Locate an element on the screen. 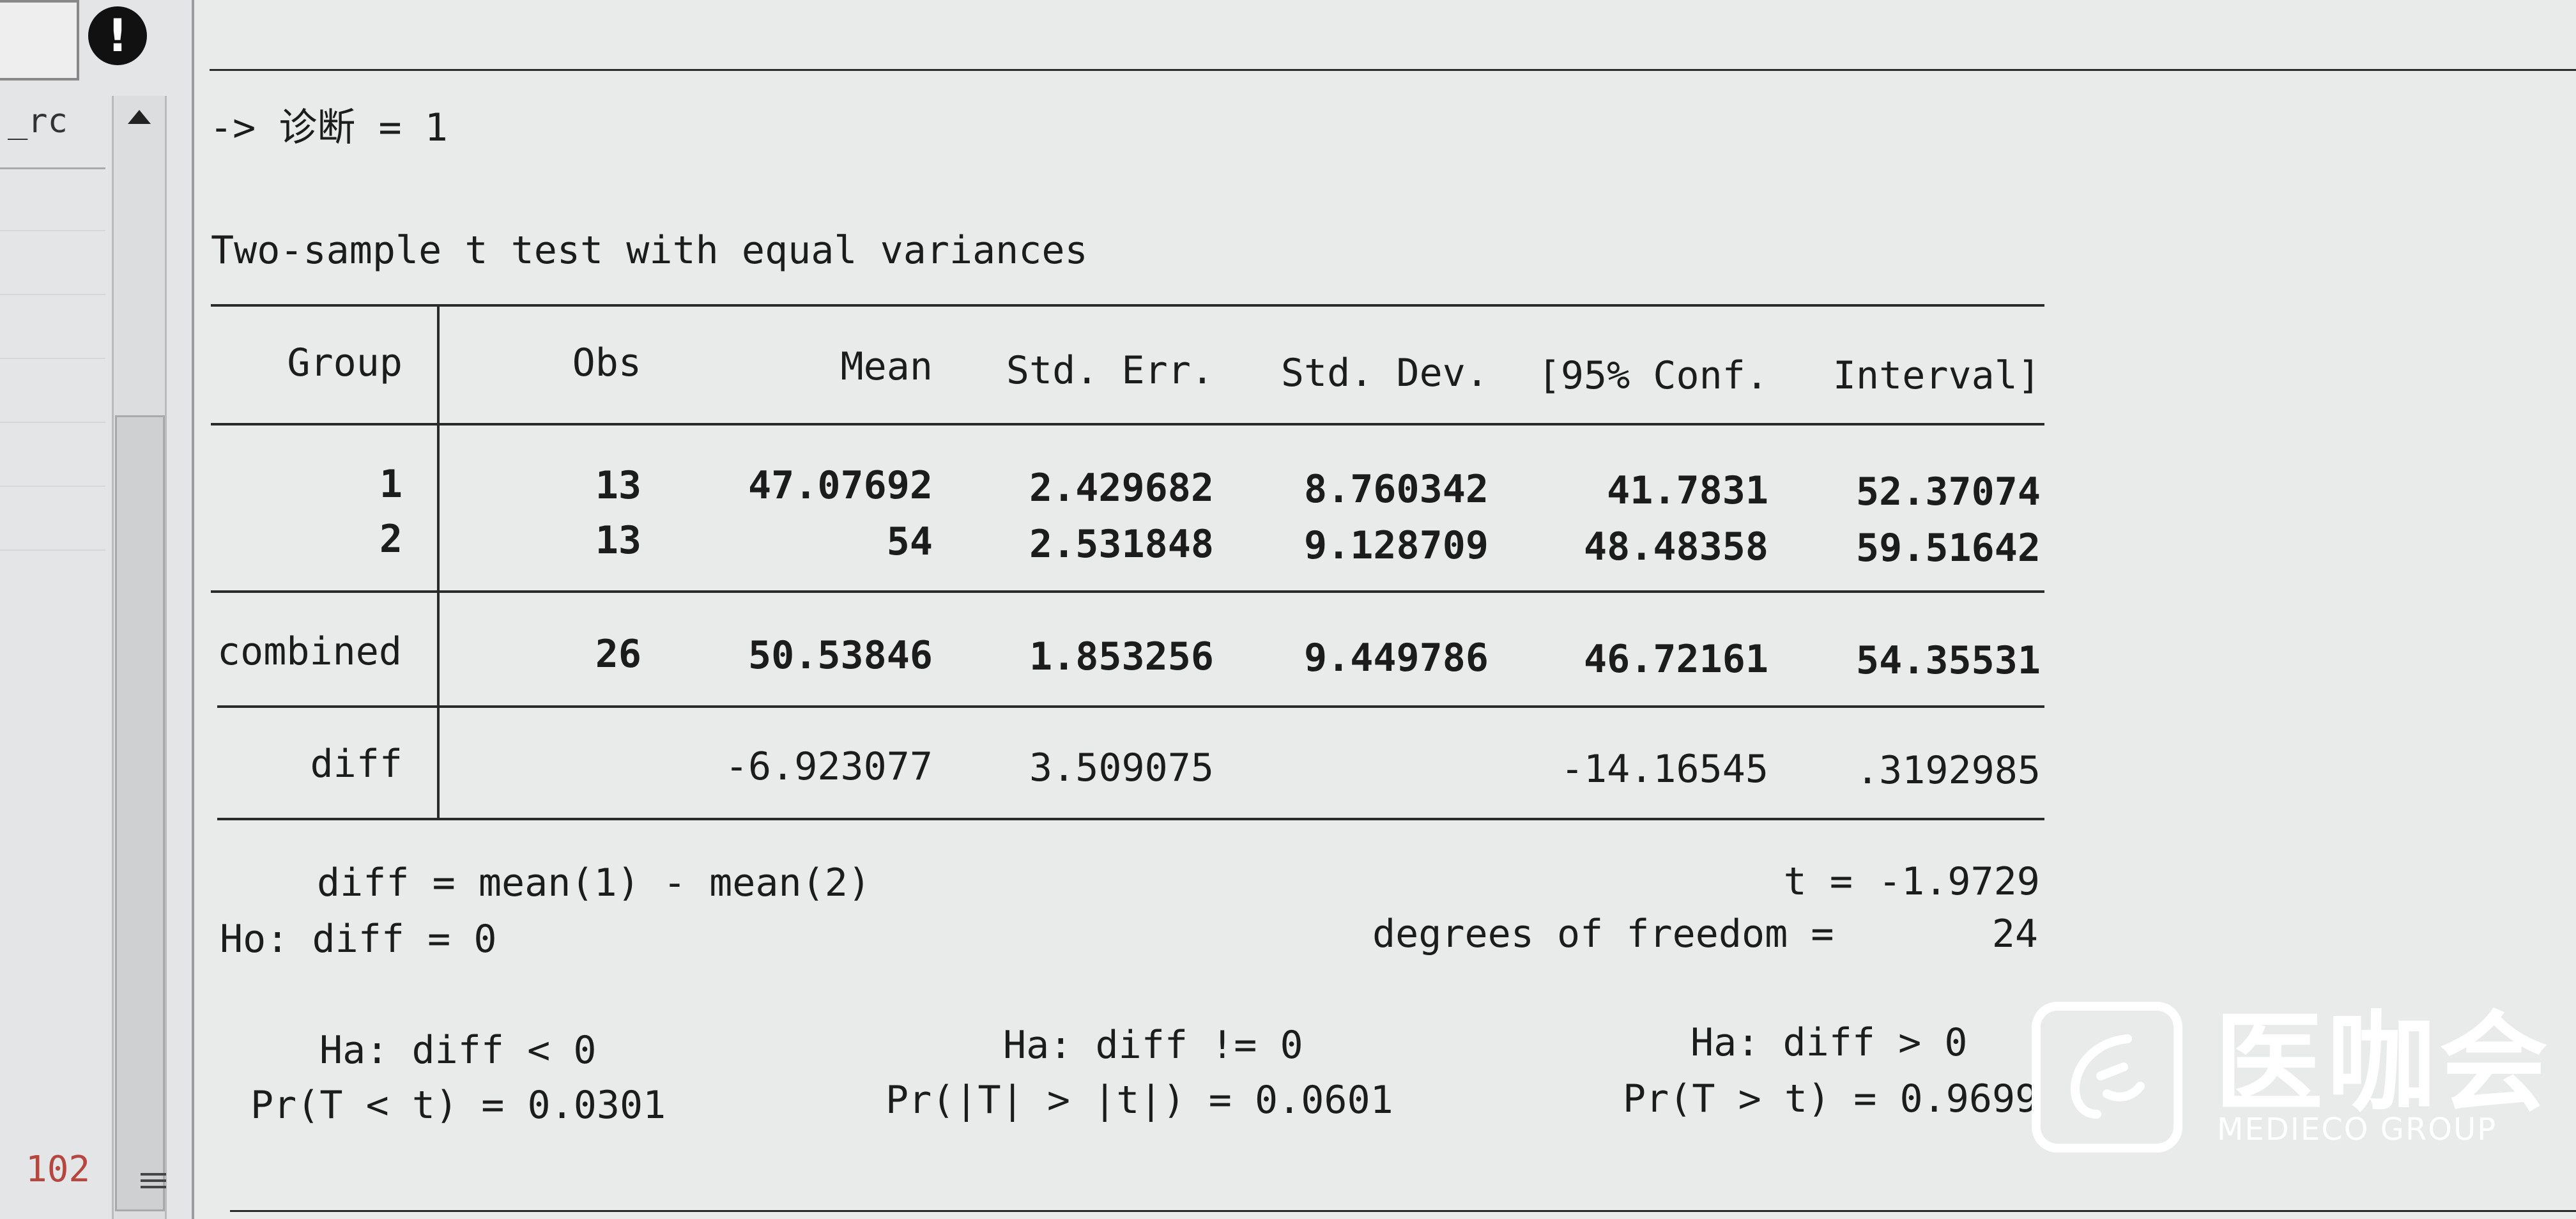  variables-pane: ! _rc 102 is located at coordinates (97, 609).